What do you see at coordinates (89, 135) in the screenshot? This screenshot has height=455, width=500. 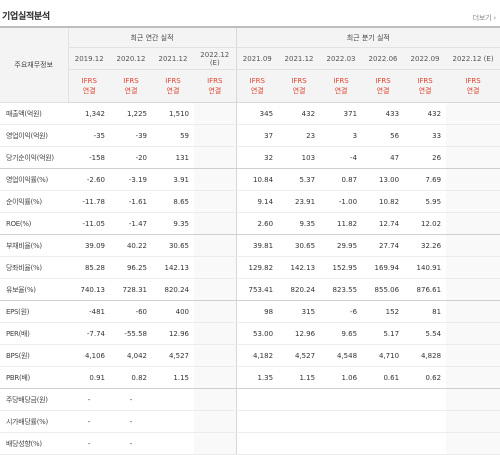 I see `table-cell: -35` at bounding box center [89, 135].